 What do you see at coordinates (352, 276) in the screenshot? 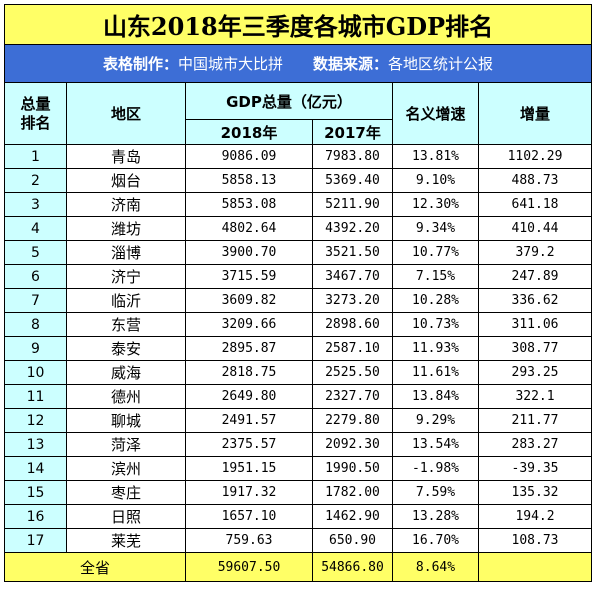
I see `gdp-2017-cell: 3467.70` at bounding box center [352, 276].